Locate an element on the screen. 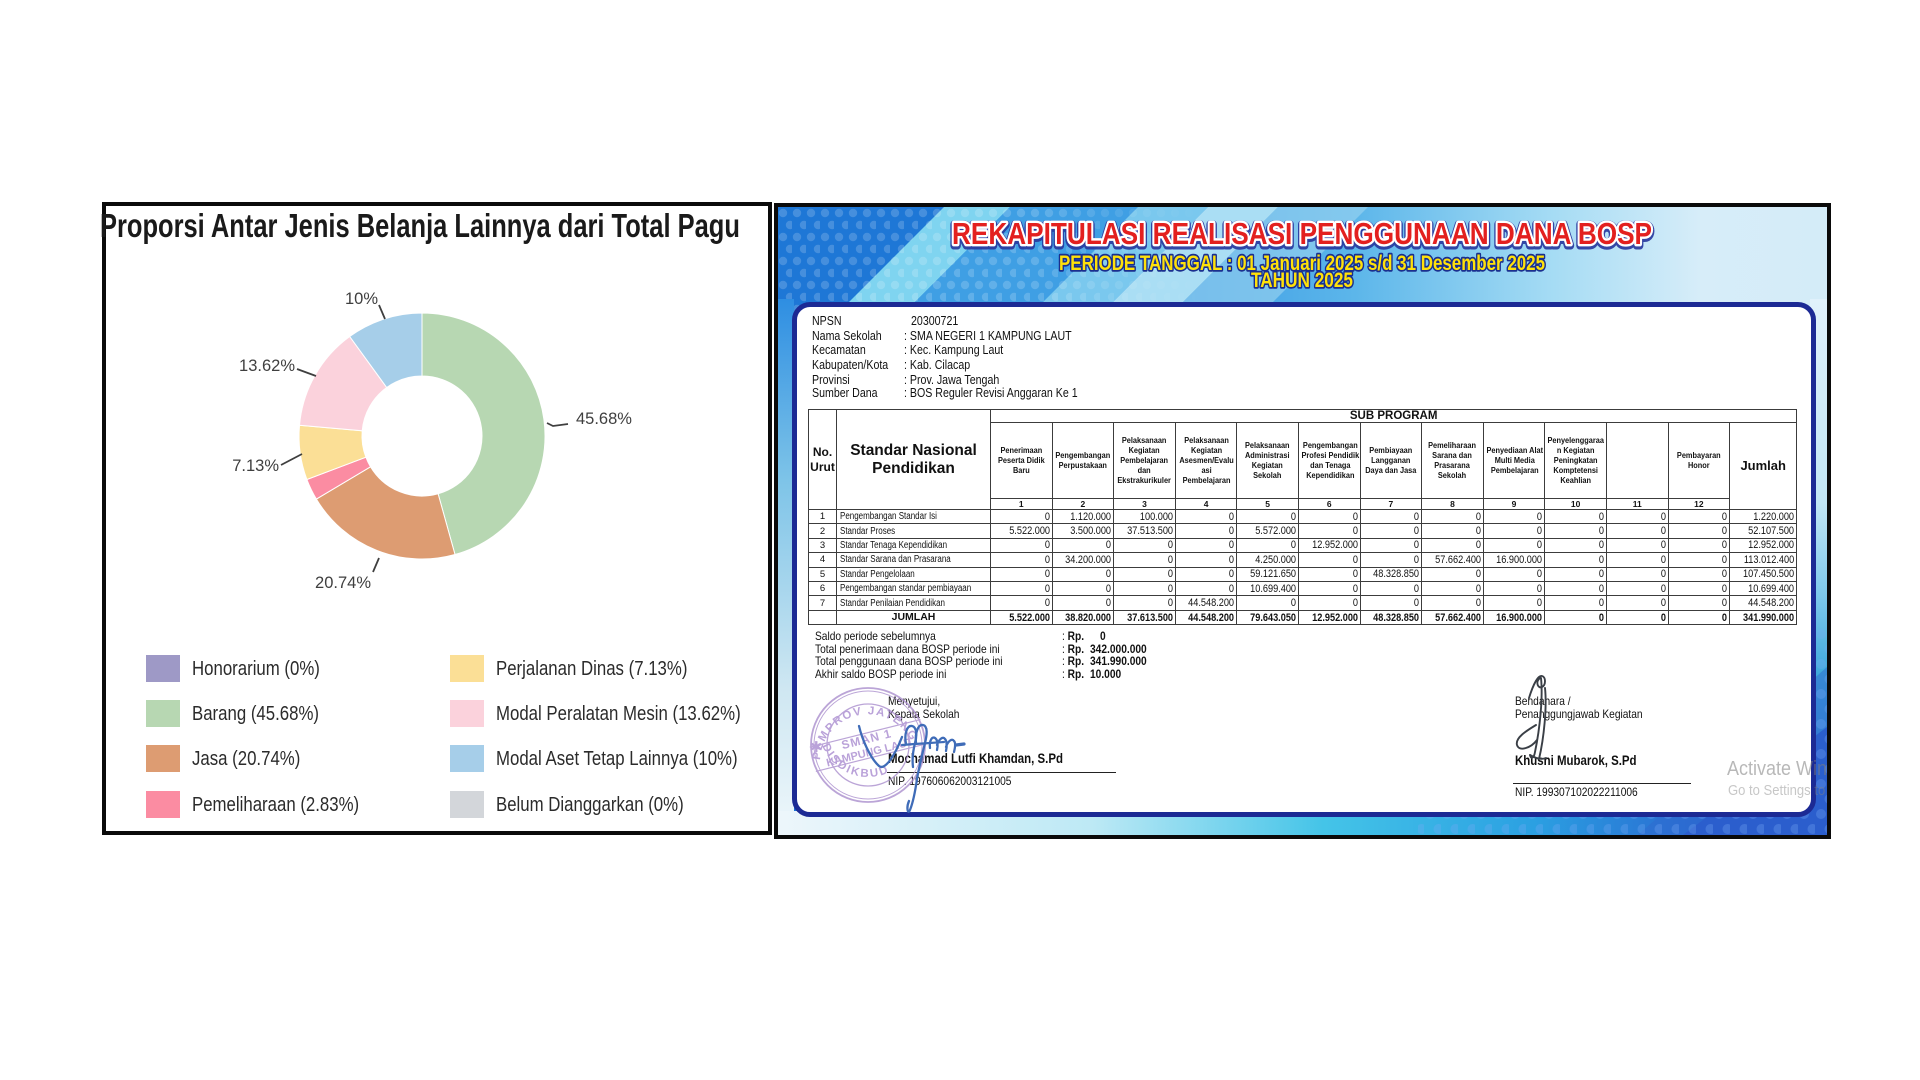 This screenshot has height=1080, width=1920. svg-text: 13.62% is located at coordinates (267, 366).